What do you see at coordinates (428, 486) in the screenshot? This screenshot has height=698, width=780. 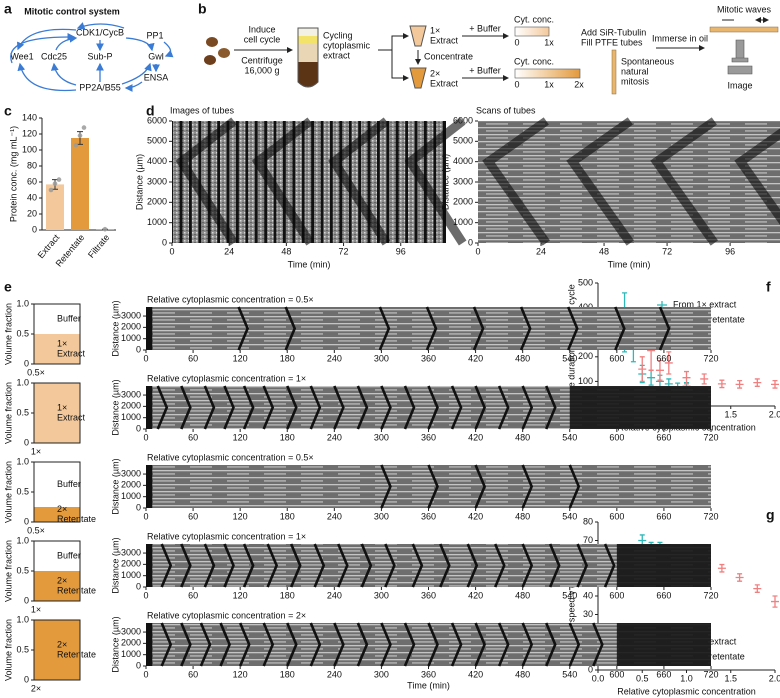 I see `kymograph` at bounding box center [428, 486].